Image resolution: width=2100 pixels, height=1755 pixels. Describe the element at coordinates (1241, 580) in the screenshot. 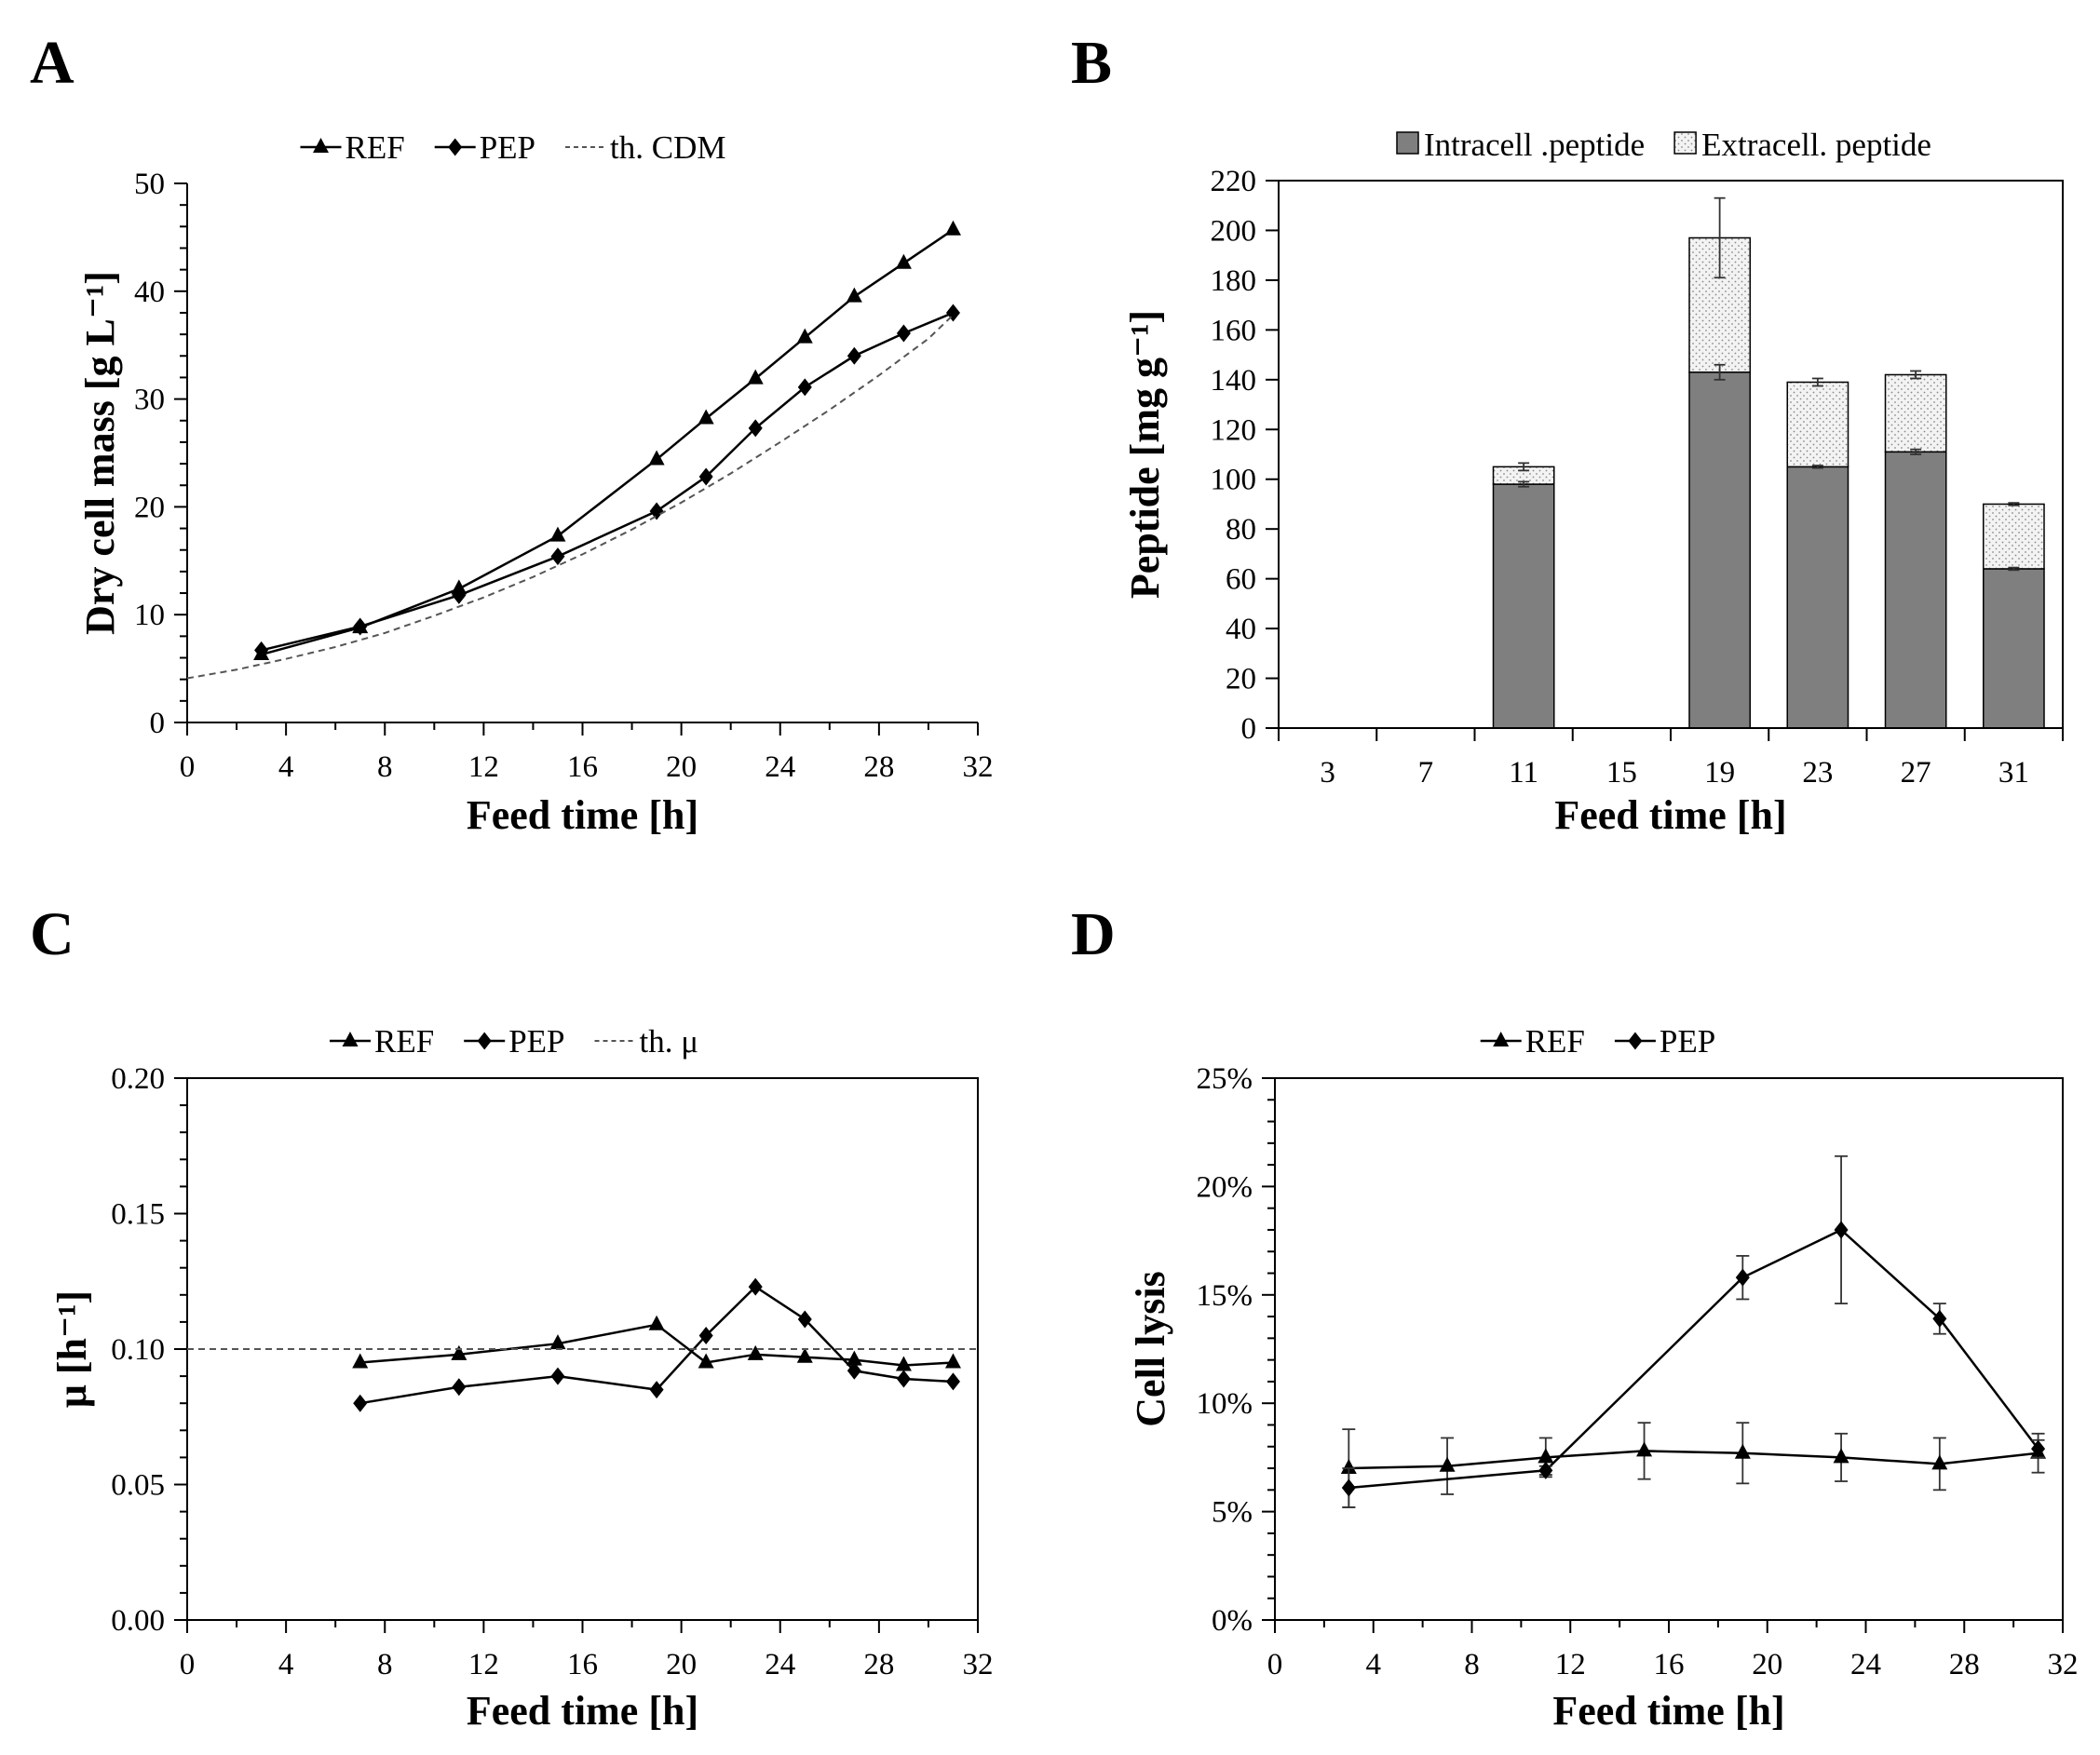

I see `y-tick-label: 60` at that location.